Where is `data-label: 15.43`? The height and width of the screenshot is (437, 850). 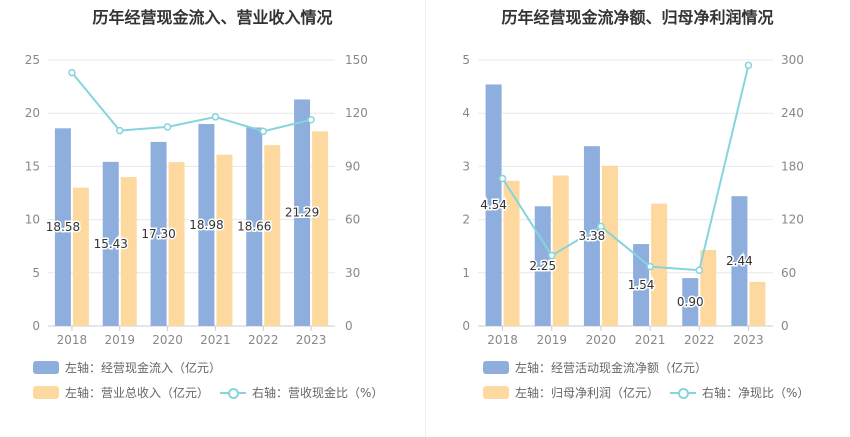
data-label: 15.43 is located at coordinates (111, 244).